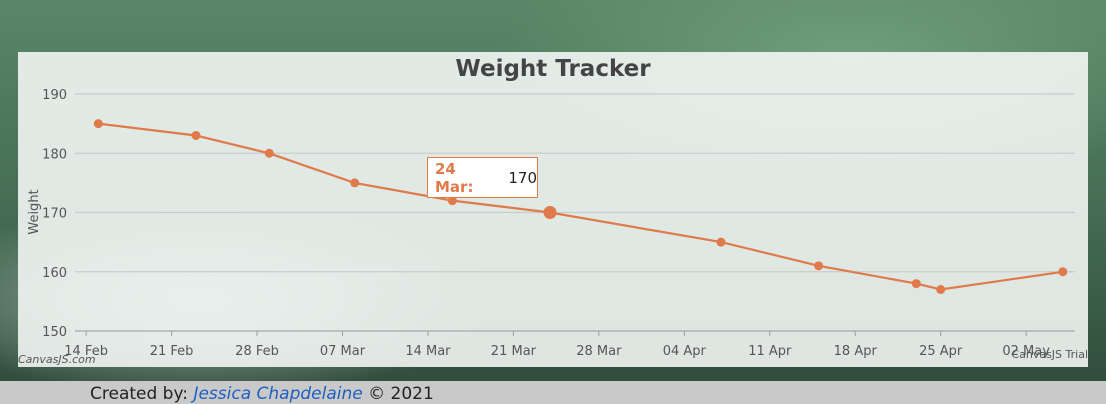  I want to click on x-tick-label: 18 Apr, so click(856, 351).